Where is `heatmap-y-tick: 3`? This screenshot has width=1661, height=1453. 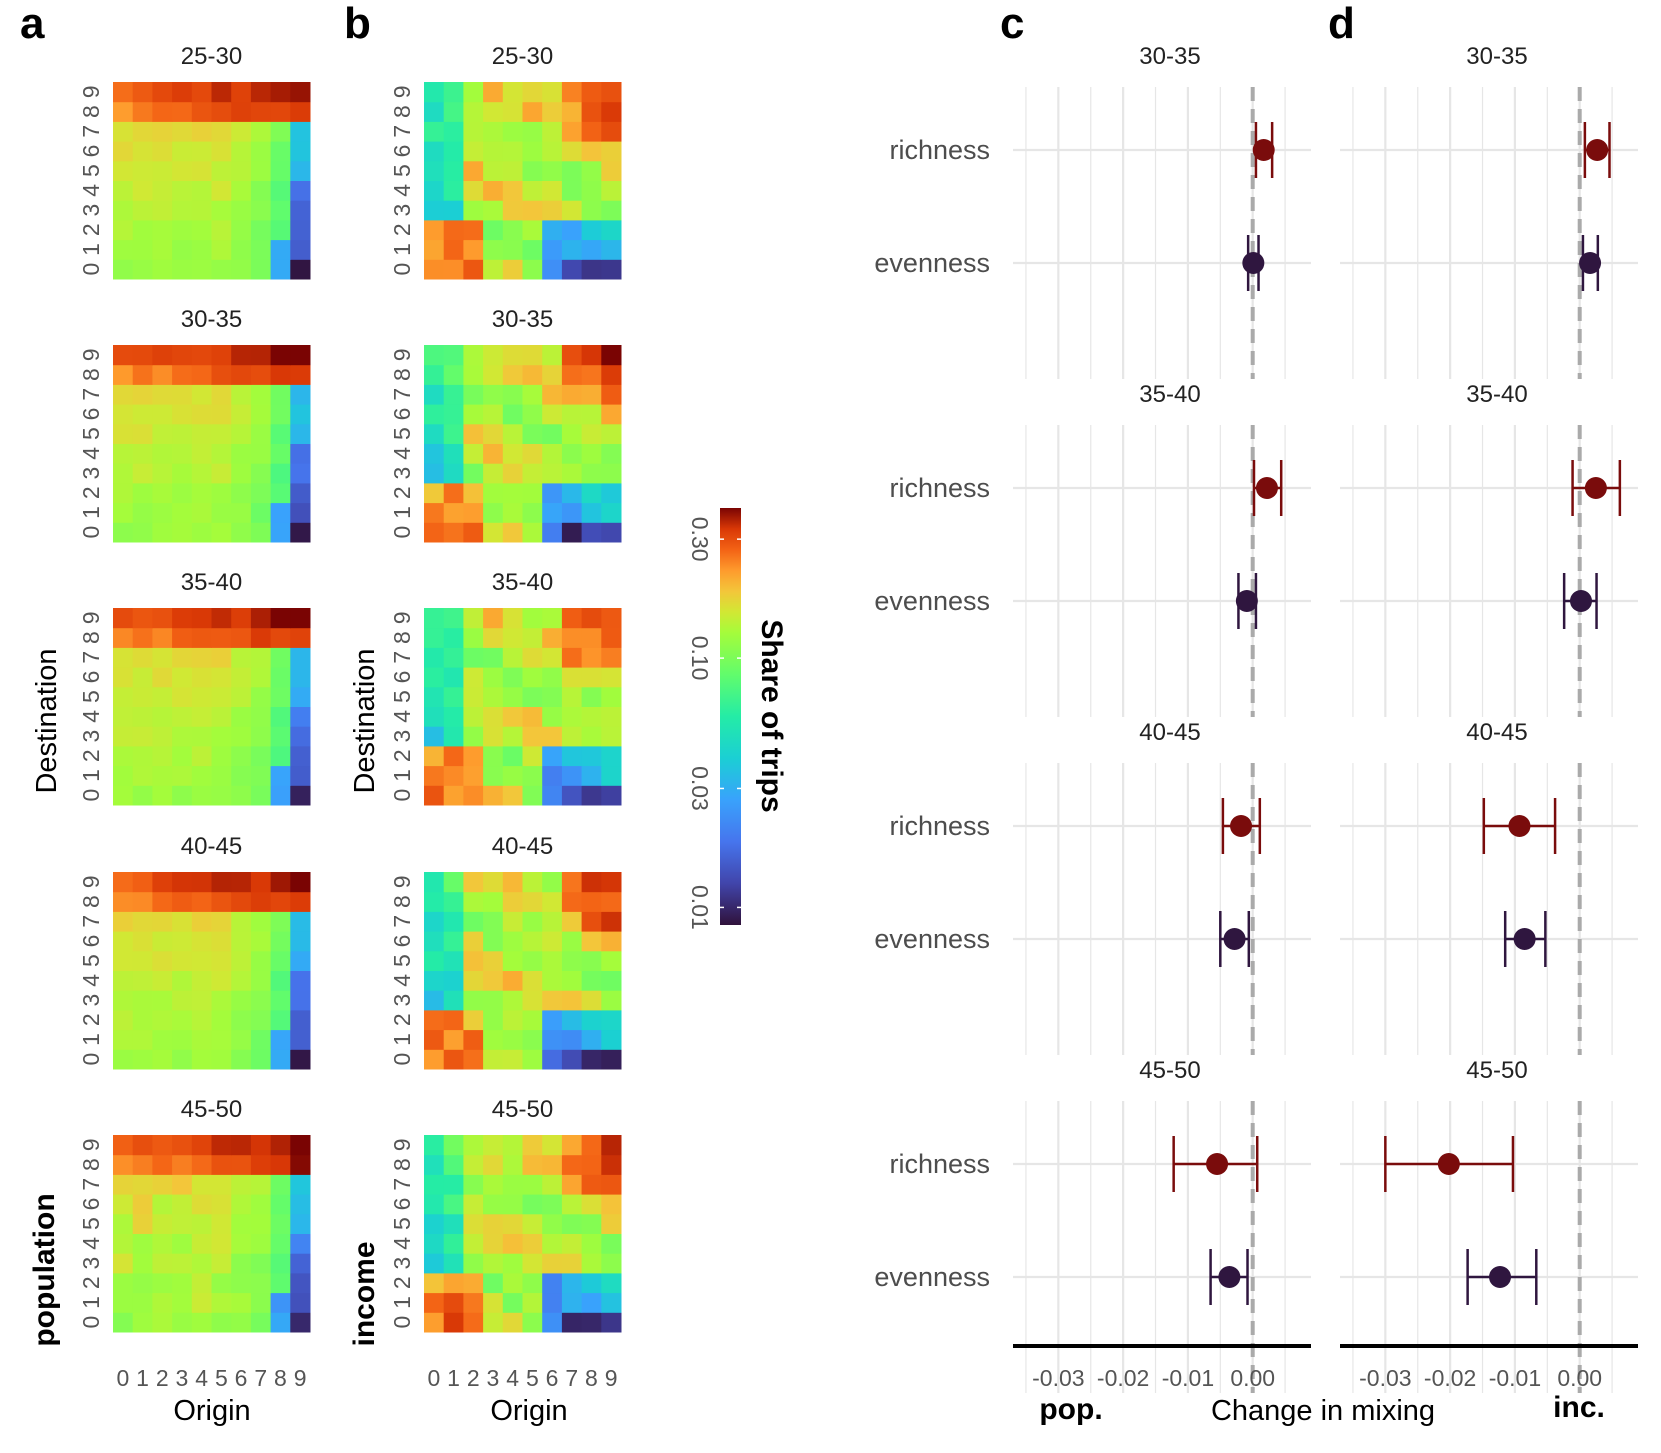 heatmap-y-tick: 3 is located at coordinates (402, 210).